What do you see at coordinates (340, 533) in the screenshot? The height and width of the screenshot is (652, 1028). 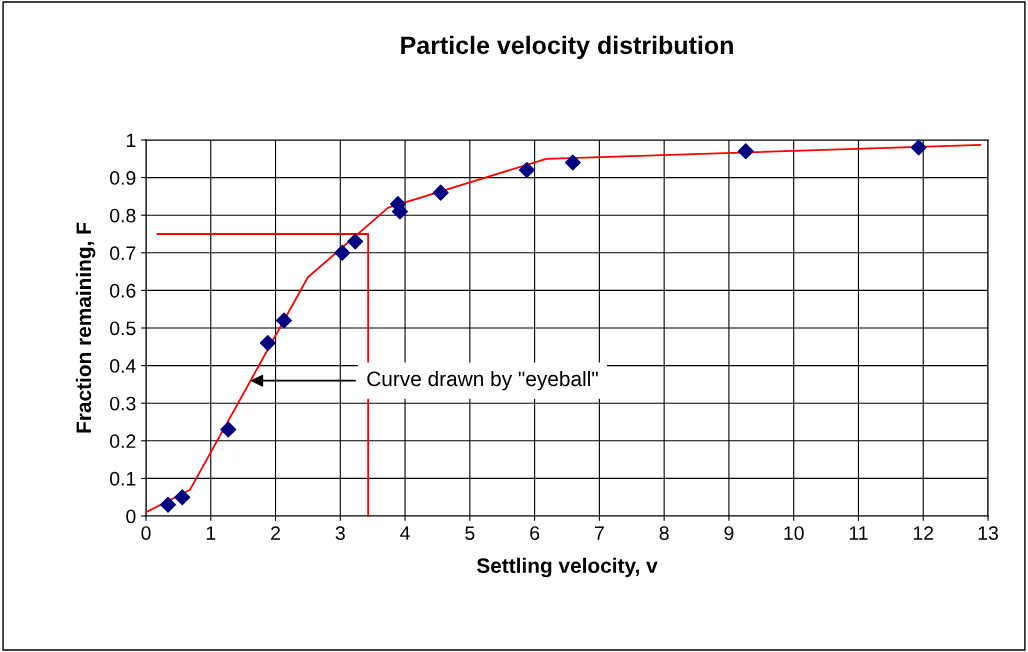 I see `x-tick-label: 3` at bounding box center [340, 533].